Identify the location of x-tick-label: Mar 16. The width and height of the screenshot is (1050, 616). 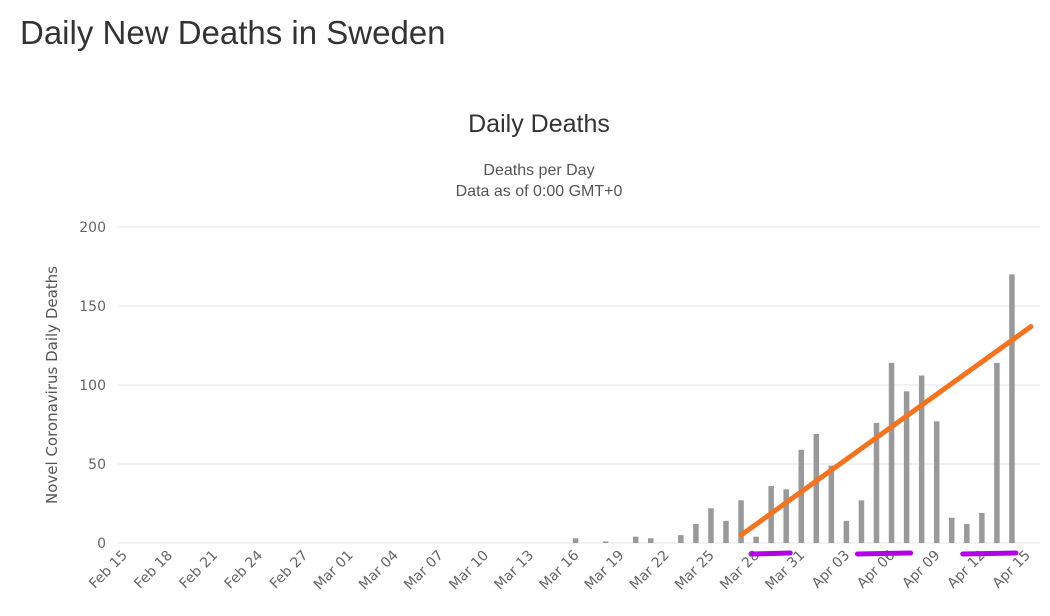
(560, 570).